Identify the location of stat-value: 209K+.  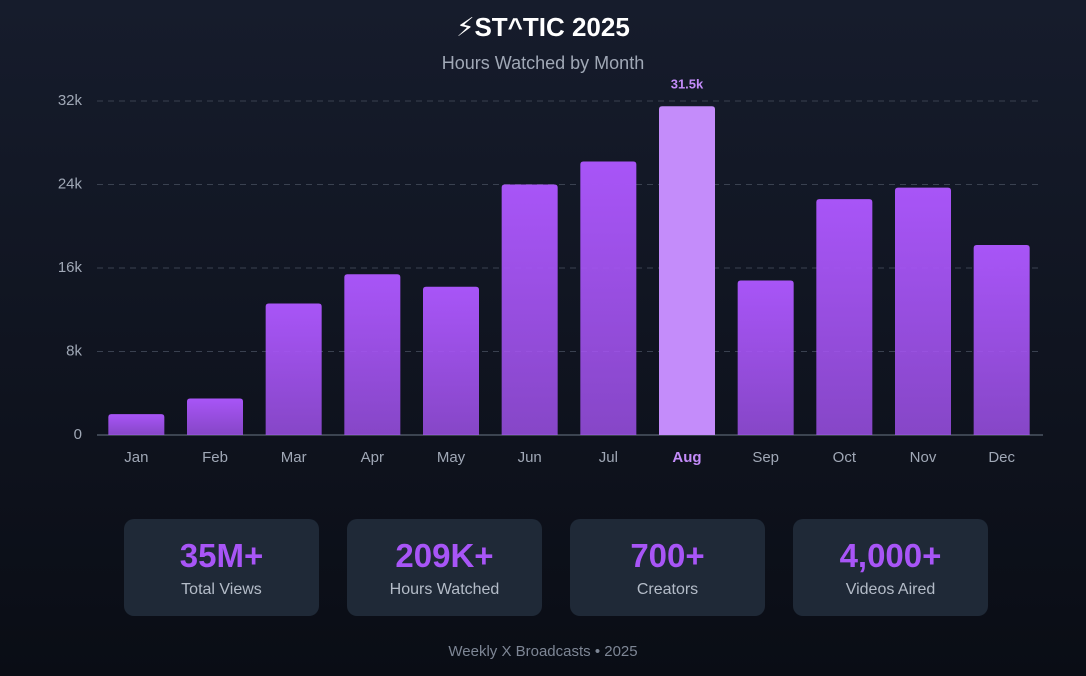
(444, 555).